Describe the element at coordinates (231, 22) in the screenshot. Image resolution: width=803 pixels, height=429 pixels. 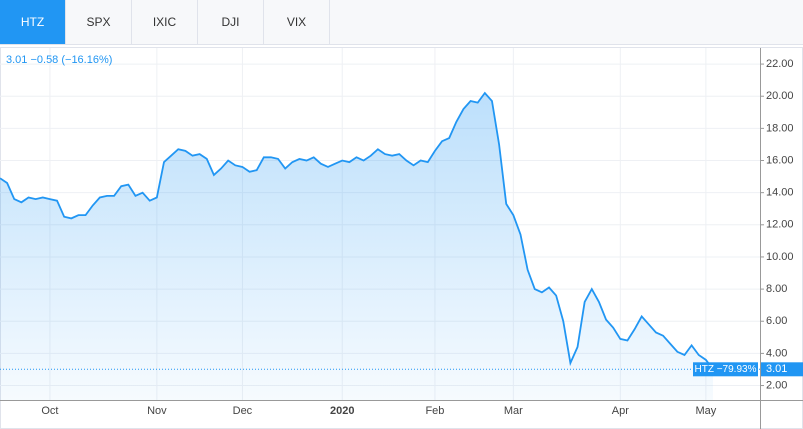
I see `tab: DJI` at that location.